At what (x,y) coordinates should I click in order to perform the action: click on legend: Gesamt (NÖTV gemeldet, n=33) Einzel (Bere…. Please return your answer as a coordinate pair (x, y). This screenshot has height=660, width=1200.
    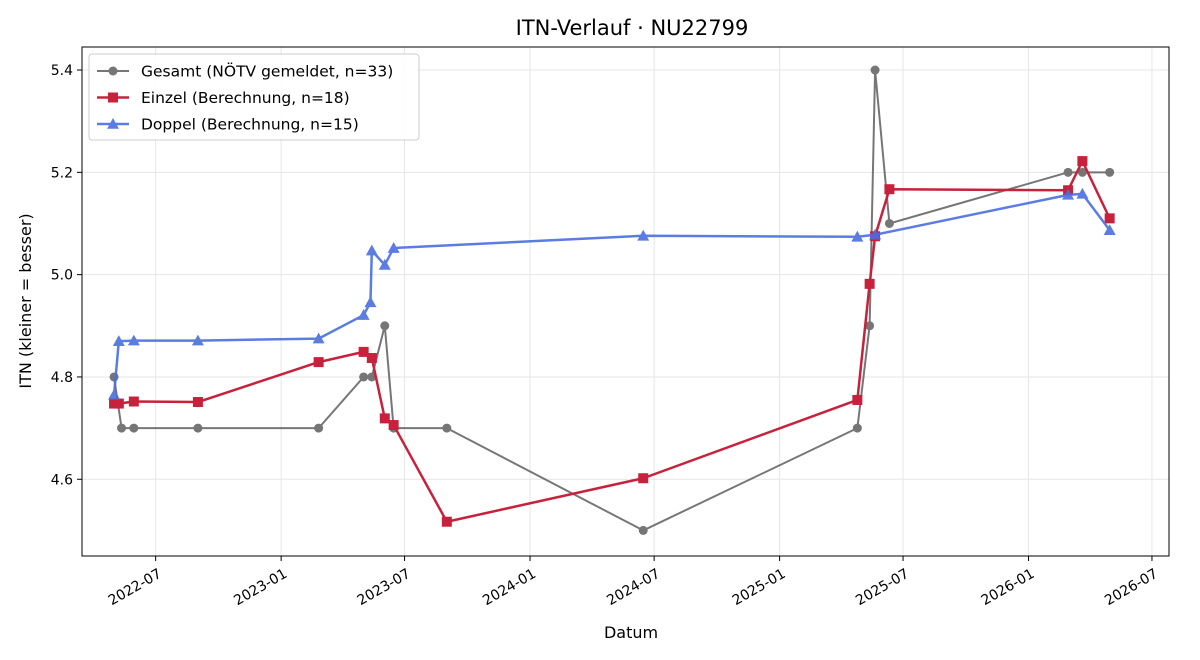
    Looking at the image, I should click on (254, 97).